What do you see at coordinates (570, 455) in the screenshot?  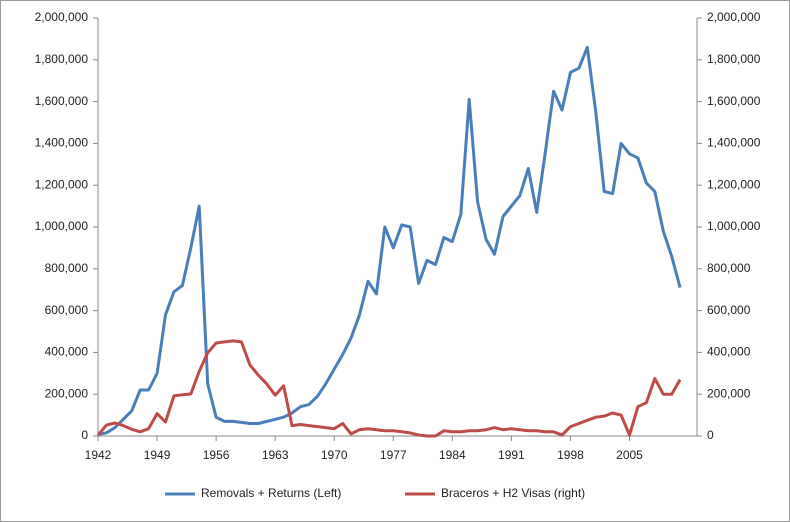 I see `x-tick-label: 1998` at bounding box center [570, 455].